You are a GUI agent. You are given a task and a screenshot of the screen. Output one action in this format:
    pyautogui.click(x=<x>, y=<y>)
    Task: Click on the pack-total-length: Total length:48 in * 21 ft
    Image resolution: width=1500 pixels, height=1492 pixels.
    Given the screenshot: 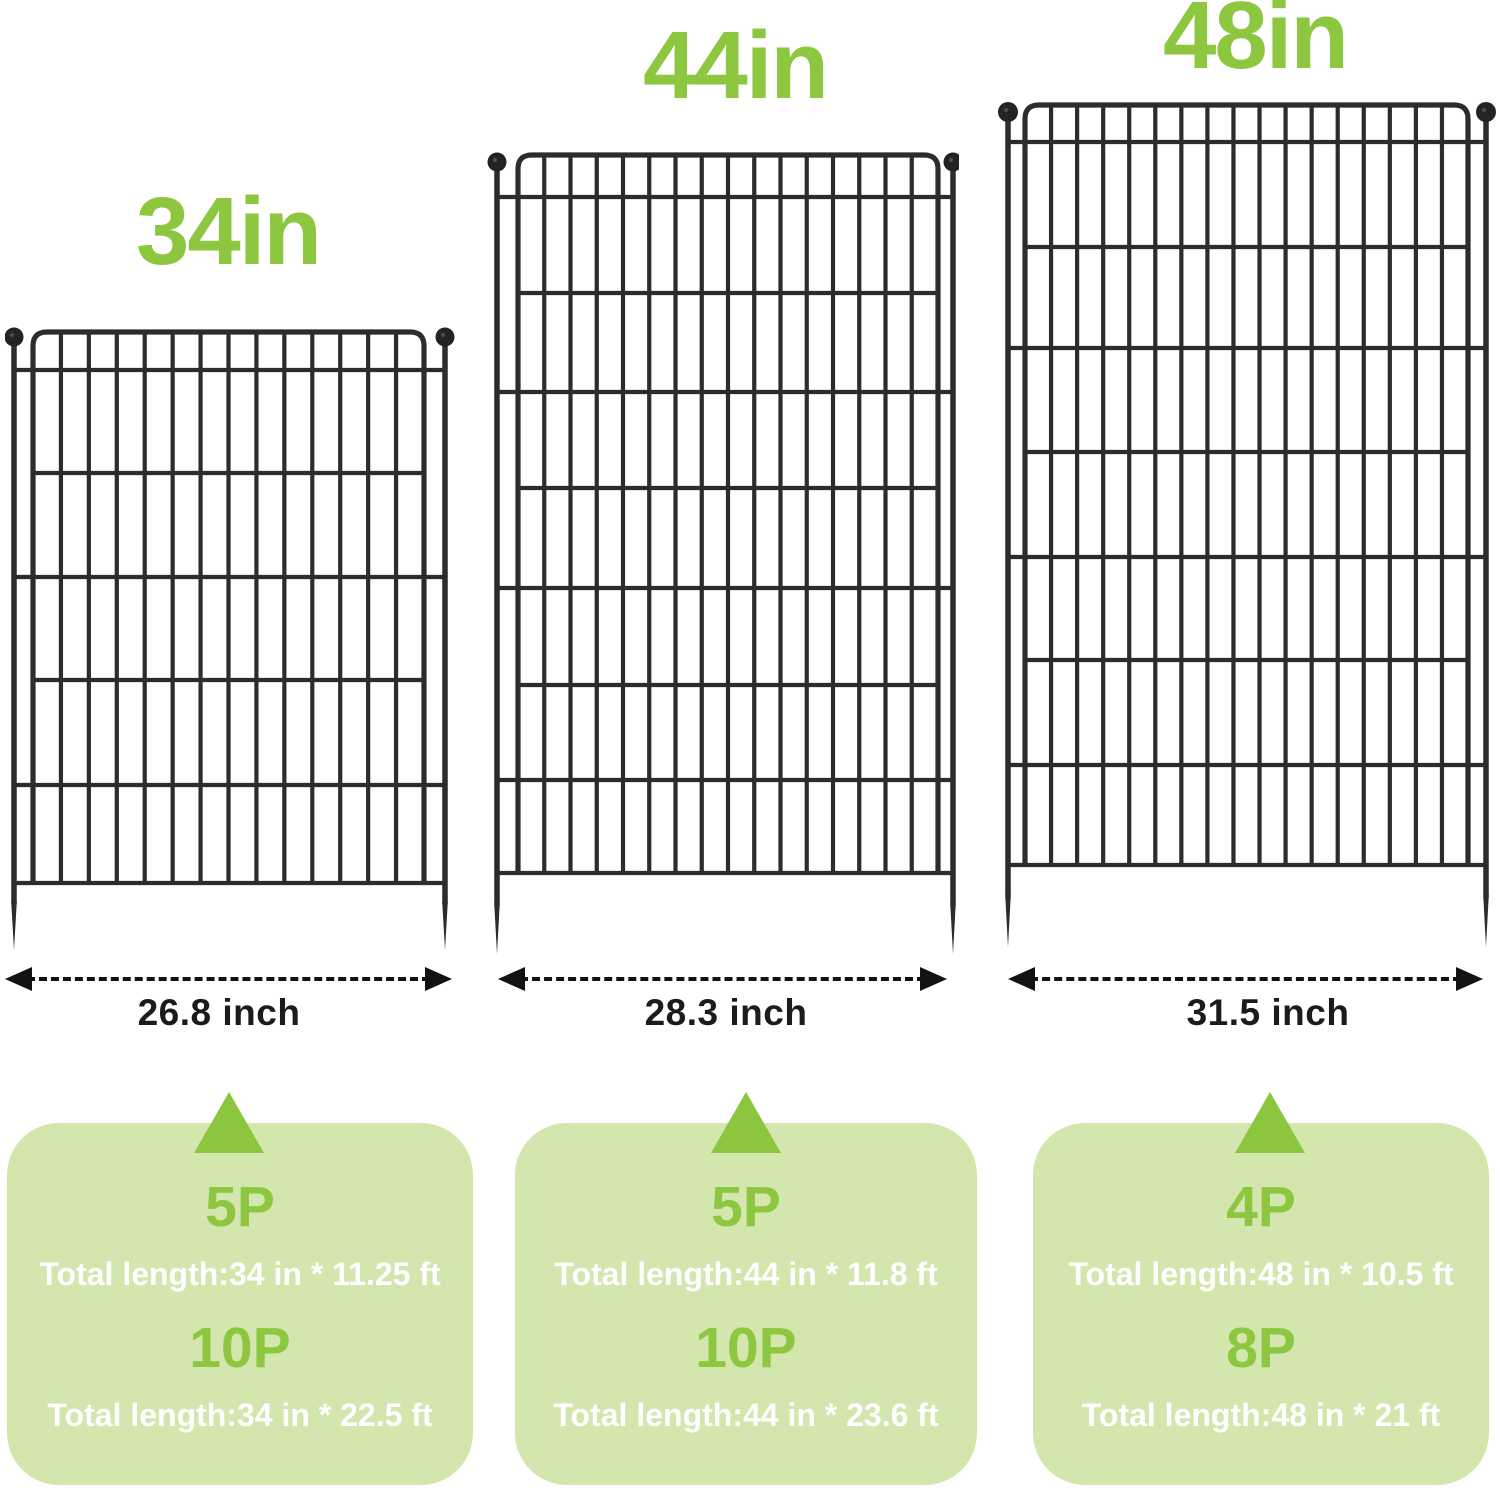 What is the action you would take?
    pyautogui.click(x=1261, y=1415)
    